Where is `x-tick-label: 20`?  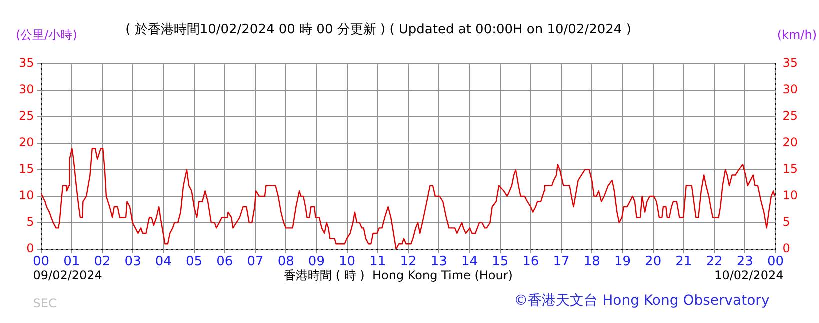
x-tick-label: 20 is located at coordinates (653, 262).